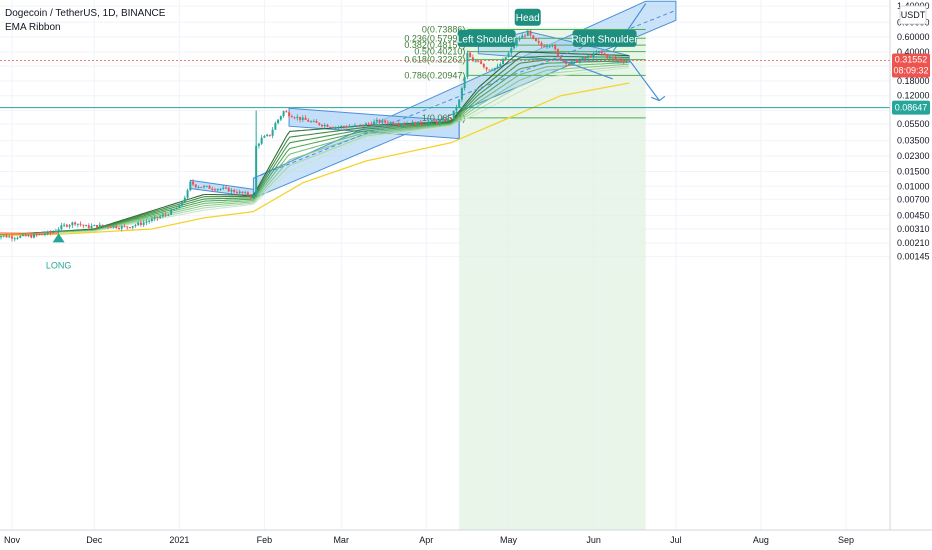  I want to click on right-shoulder-label-text: Right Shoulder, so click(604, 39).